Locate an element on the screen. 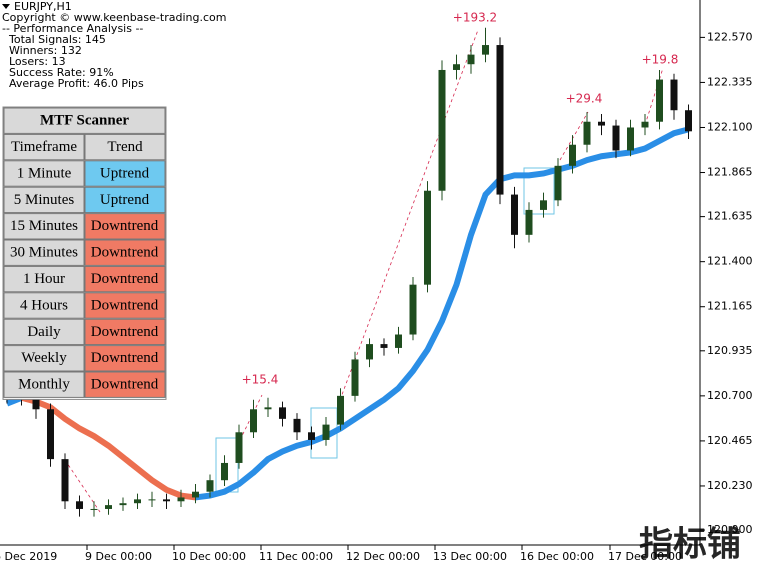  y-tick-label: 121.635 is located at coordinates (730, 216).